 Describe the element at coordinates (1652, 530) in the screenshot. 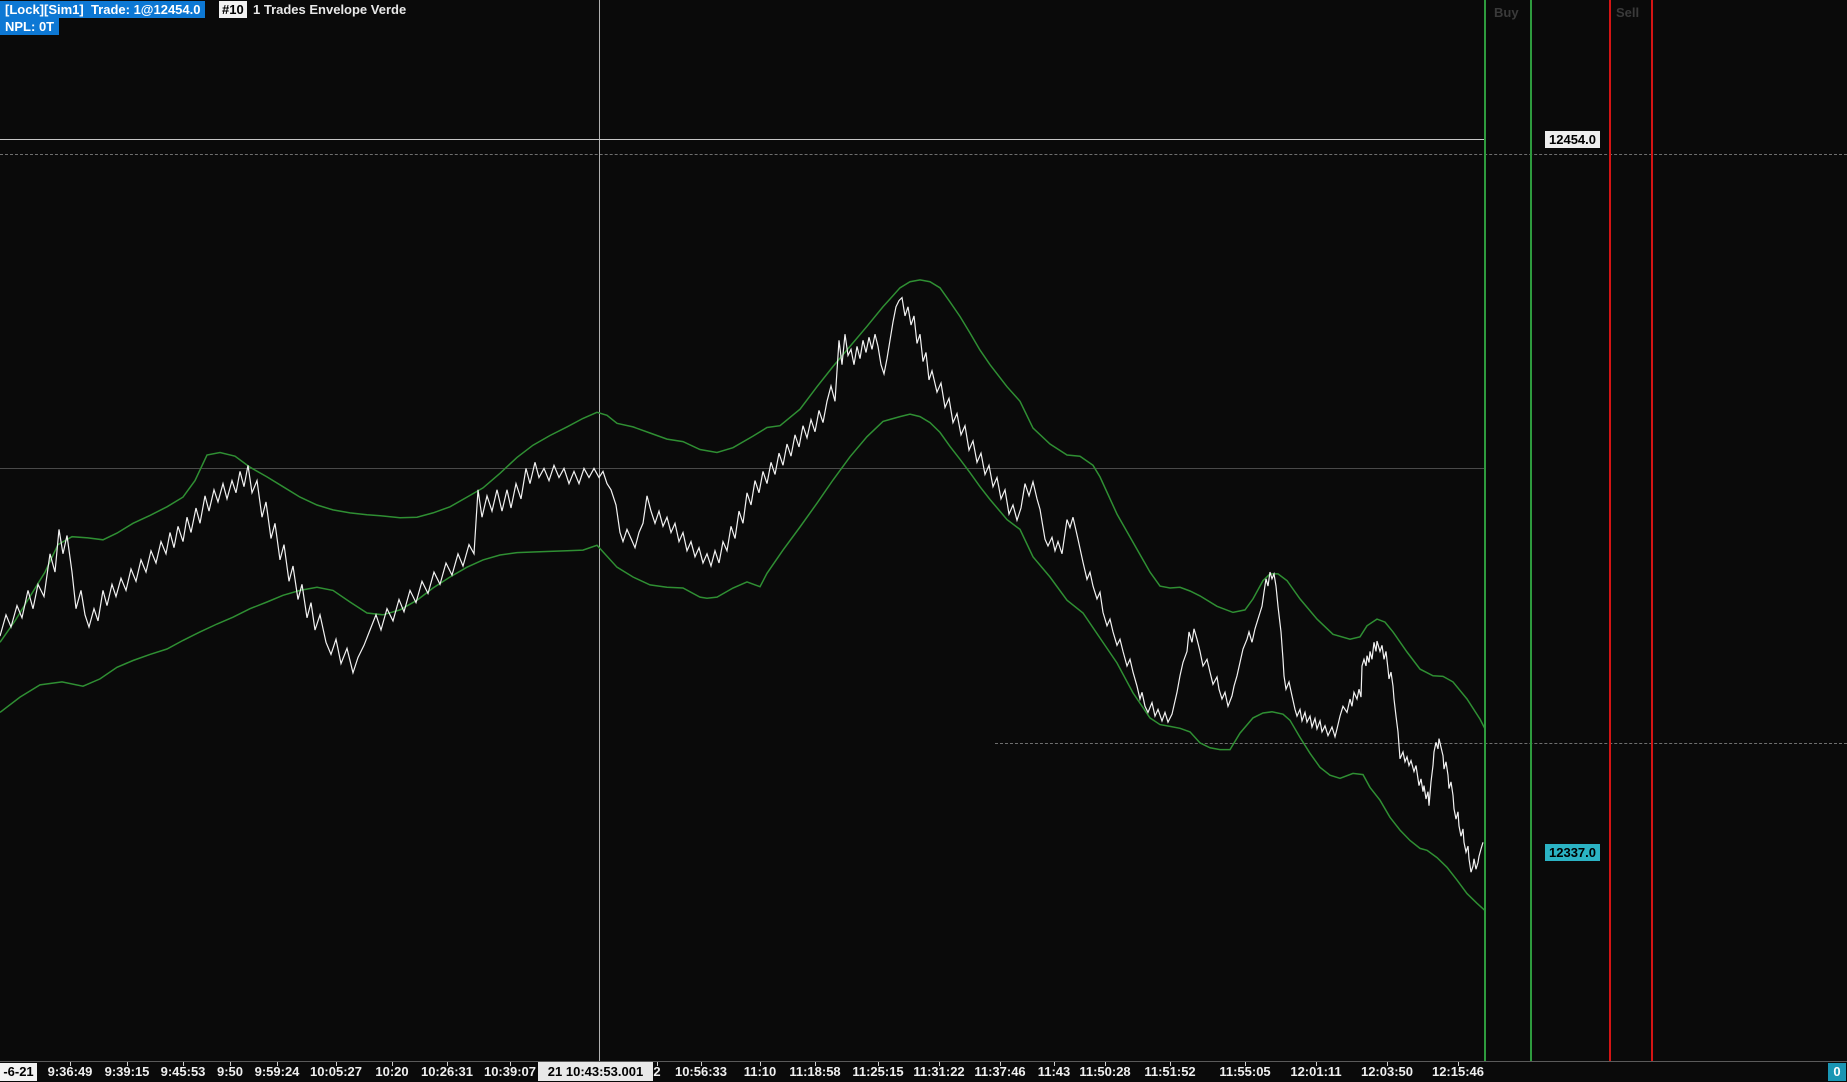

I see `dom-sell-right-border` at that location.